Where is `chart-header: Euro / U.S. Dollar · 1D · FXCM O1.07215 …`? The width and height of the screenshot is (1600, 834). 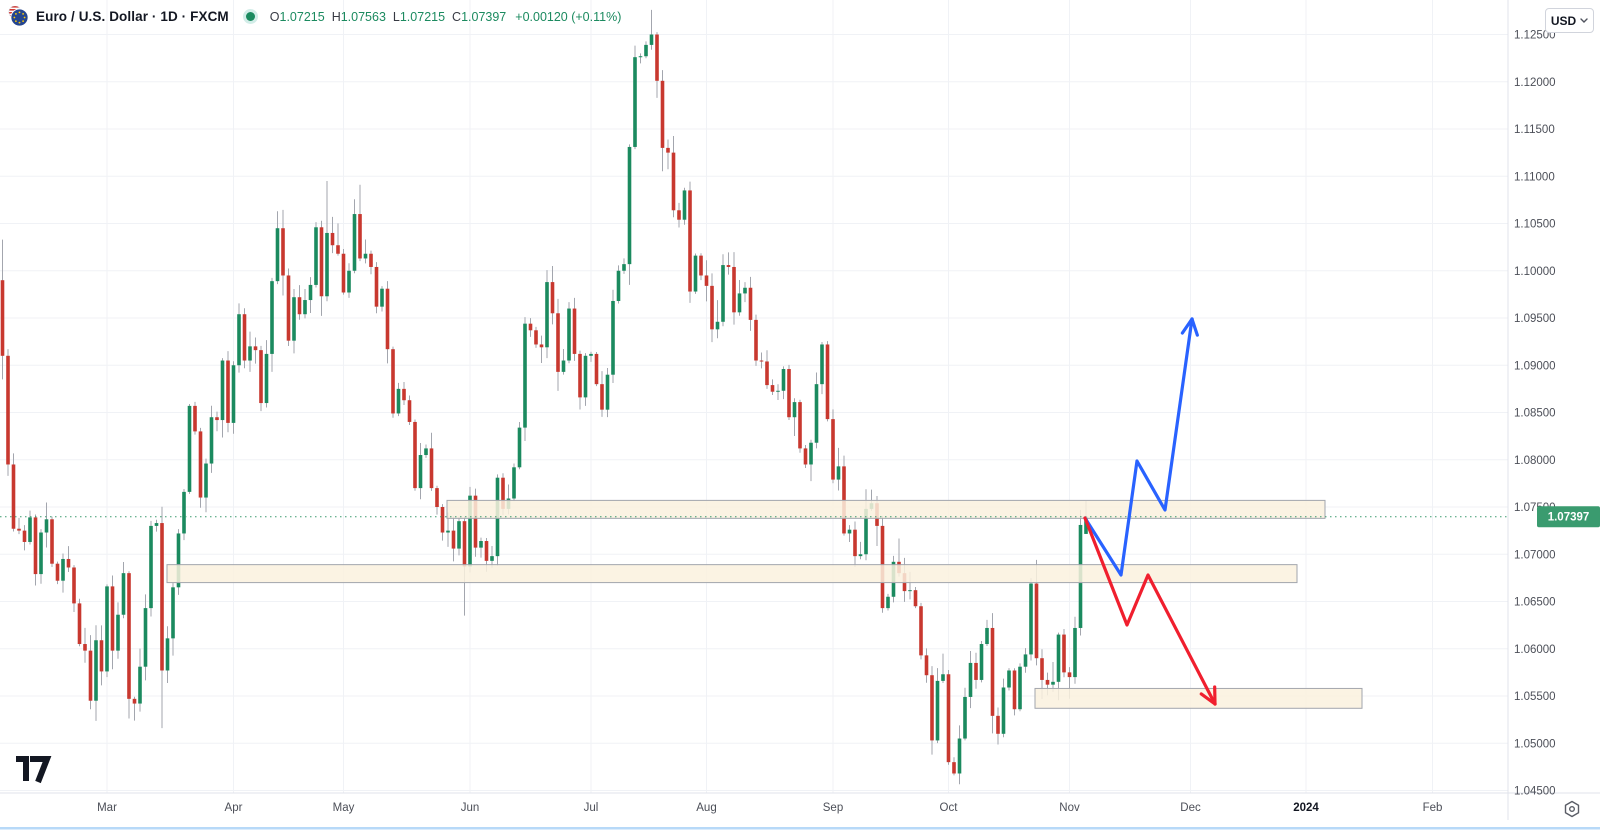 chart-header: Euro / U.S. Dollar · 1D · FXCM O1.07215 … is located at coordinates (314, 16).